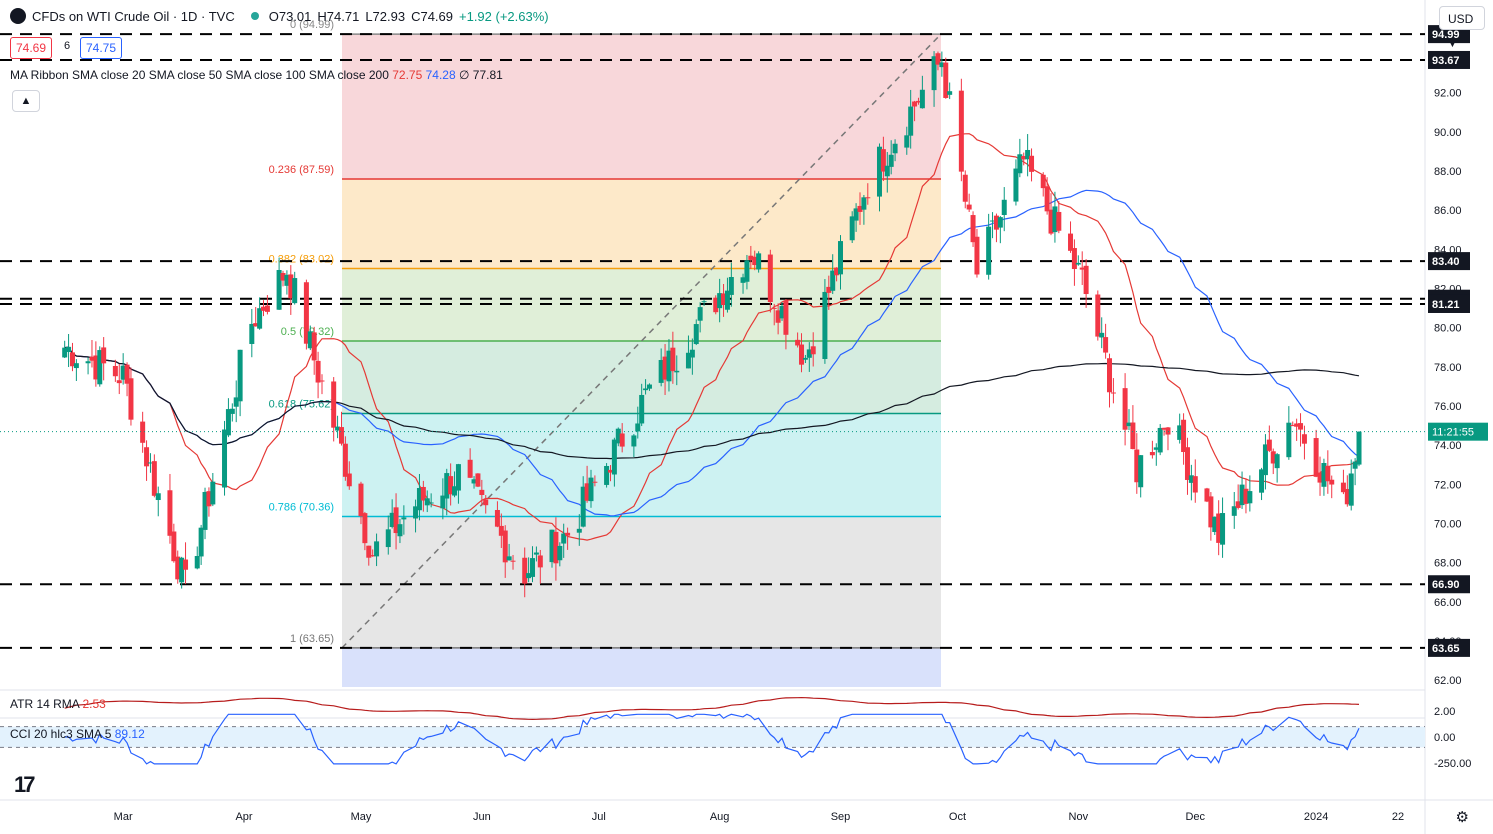  Describe the element at coordinates (301, 507) in the screenshot. I see `fib-level-label: 0.786 (70.36)` at that location.